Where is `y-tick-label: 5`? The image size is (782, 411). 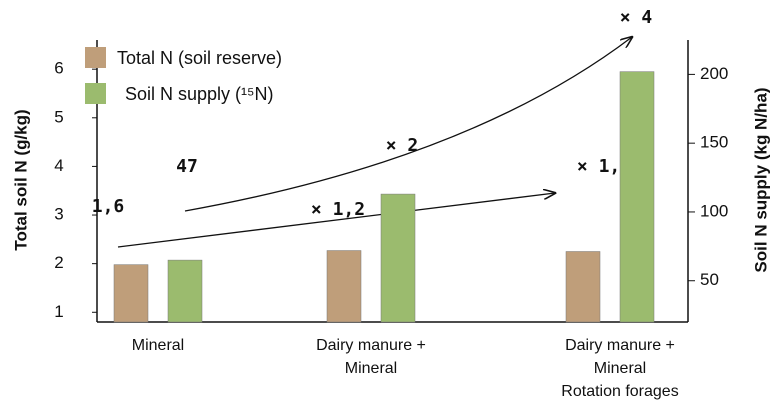
y-tick-label: 5 is located at coordinates (58, 116).